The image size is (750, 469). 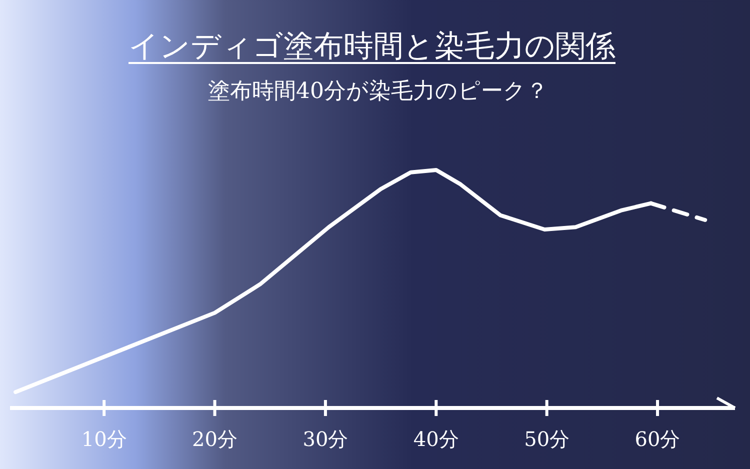 I want to click on chart-subtitle: 塗布時間40分が染毛力のピーク？, so click(x=378, y=91).